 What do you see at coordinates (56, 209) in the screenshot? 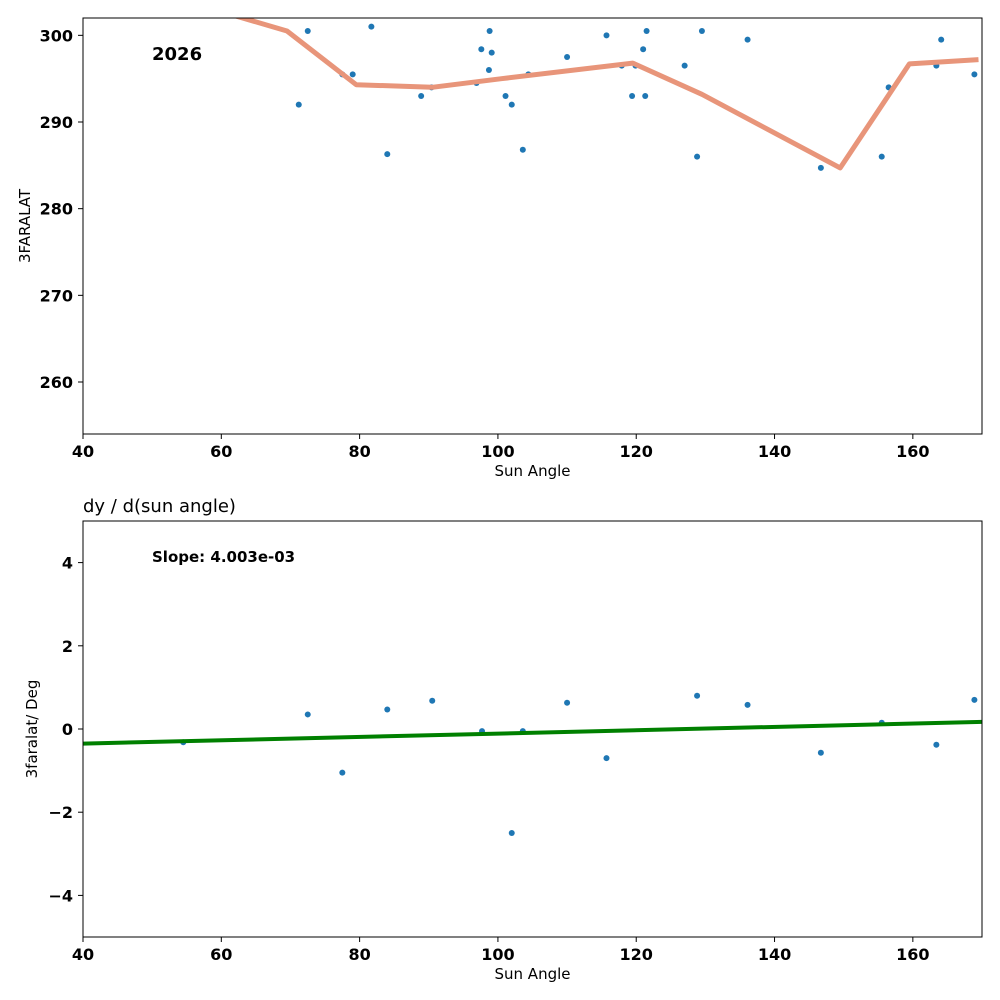
I see `y-tick-label: 280` at bounding box center [56, 209].